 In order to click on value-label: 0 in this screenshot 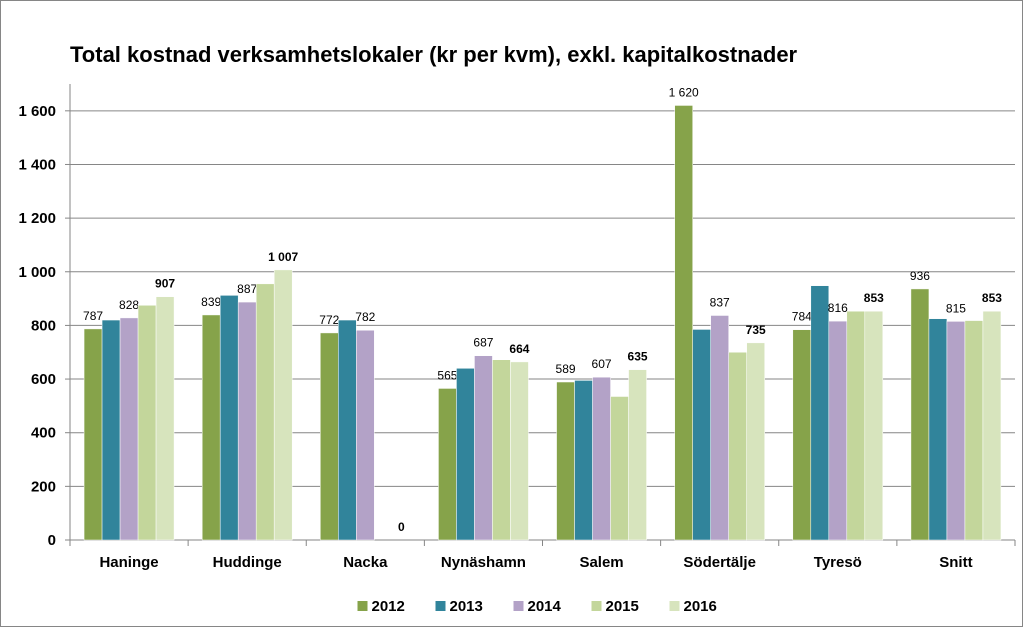, I will do `click(401, 527)`.